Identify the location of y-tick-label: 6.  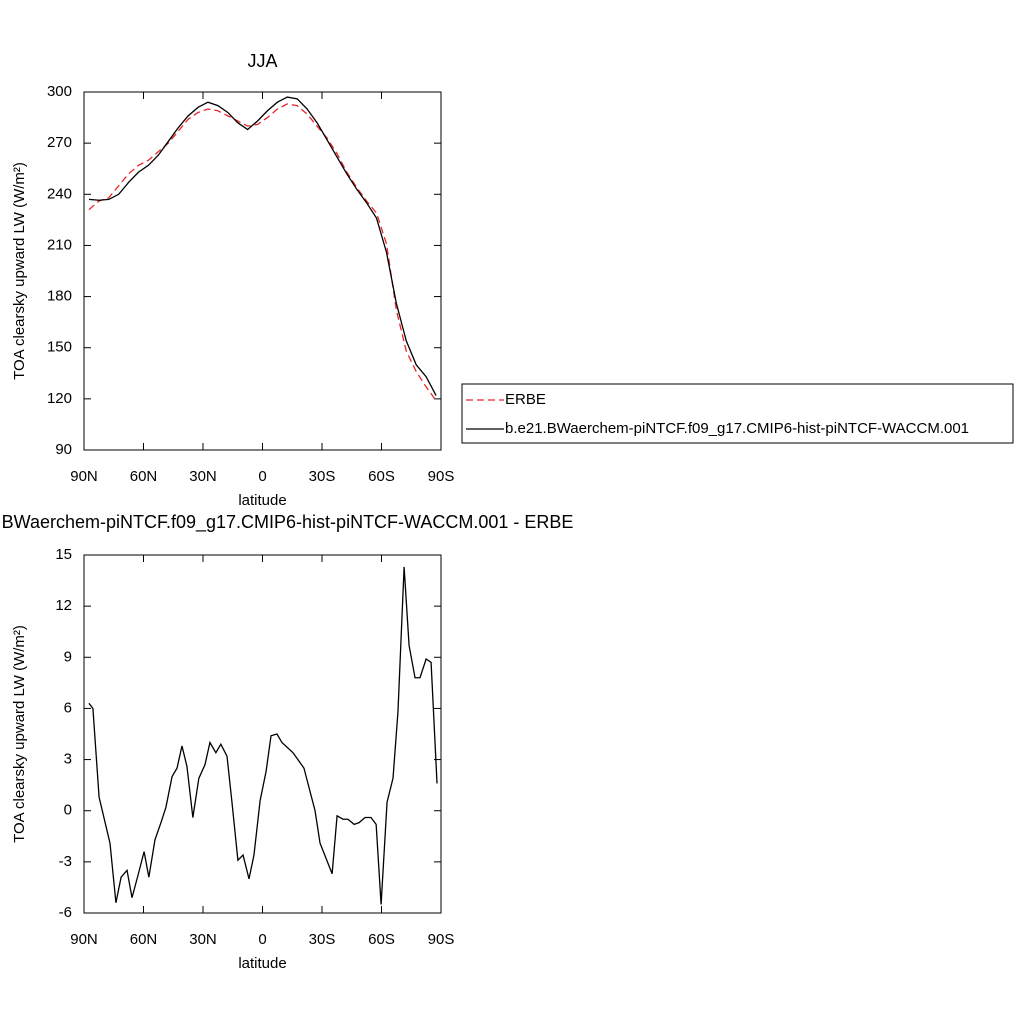
(68, 707).